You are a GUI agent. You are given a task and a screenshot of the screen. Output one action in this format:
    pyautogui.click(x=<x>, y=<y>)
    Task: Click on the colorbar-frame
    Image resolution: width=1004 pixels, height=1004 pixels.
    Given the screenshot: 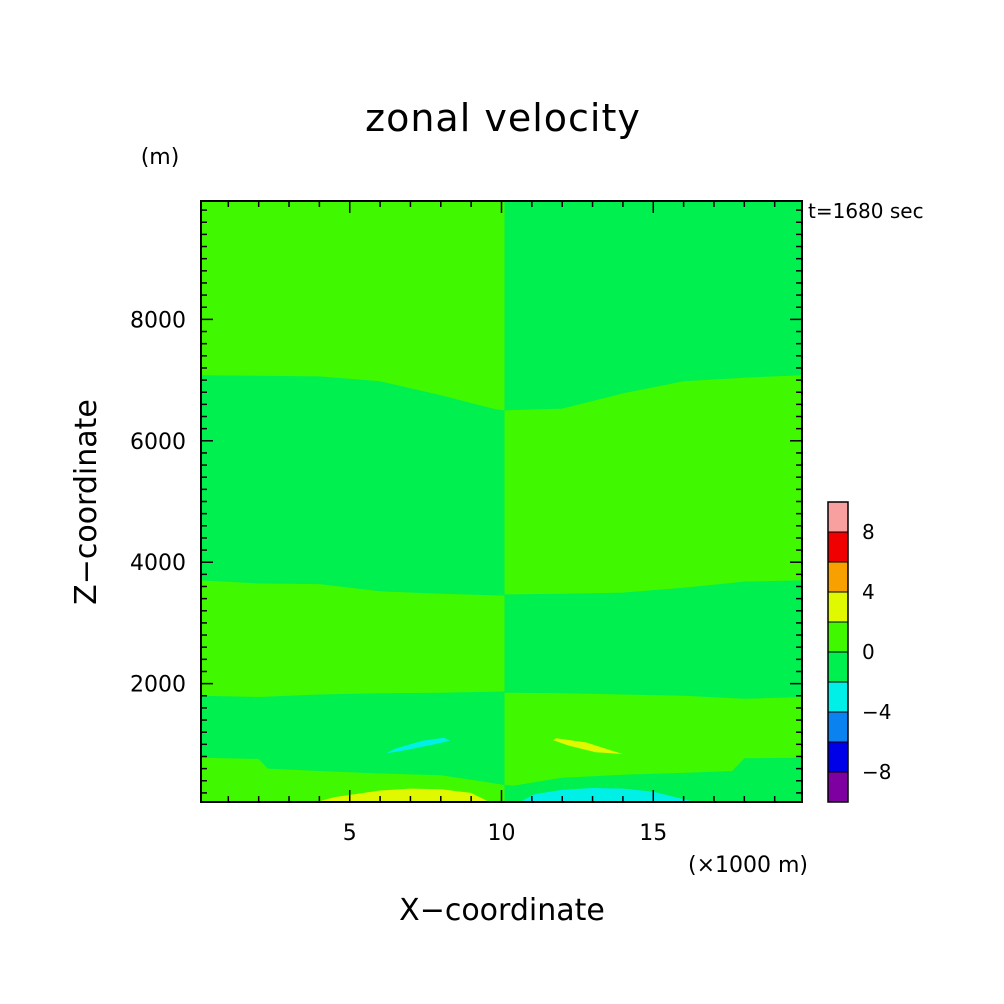 What is the action you would take?
    pyautogui.click(x=838, y=652)
    